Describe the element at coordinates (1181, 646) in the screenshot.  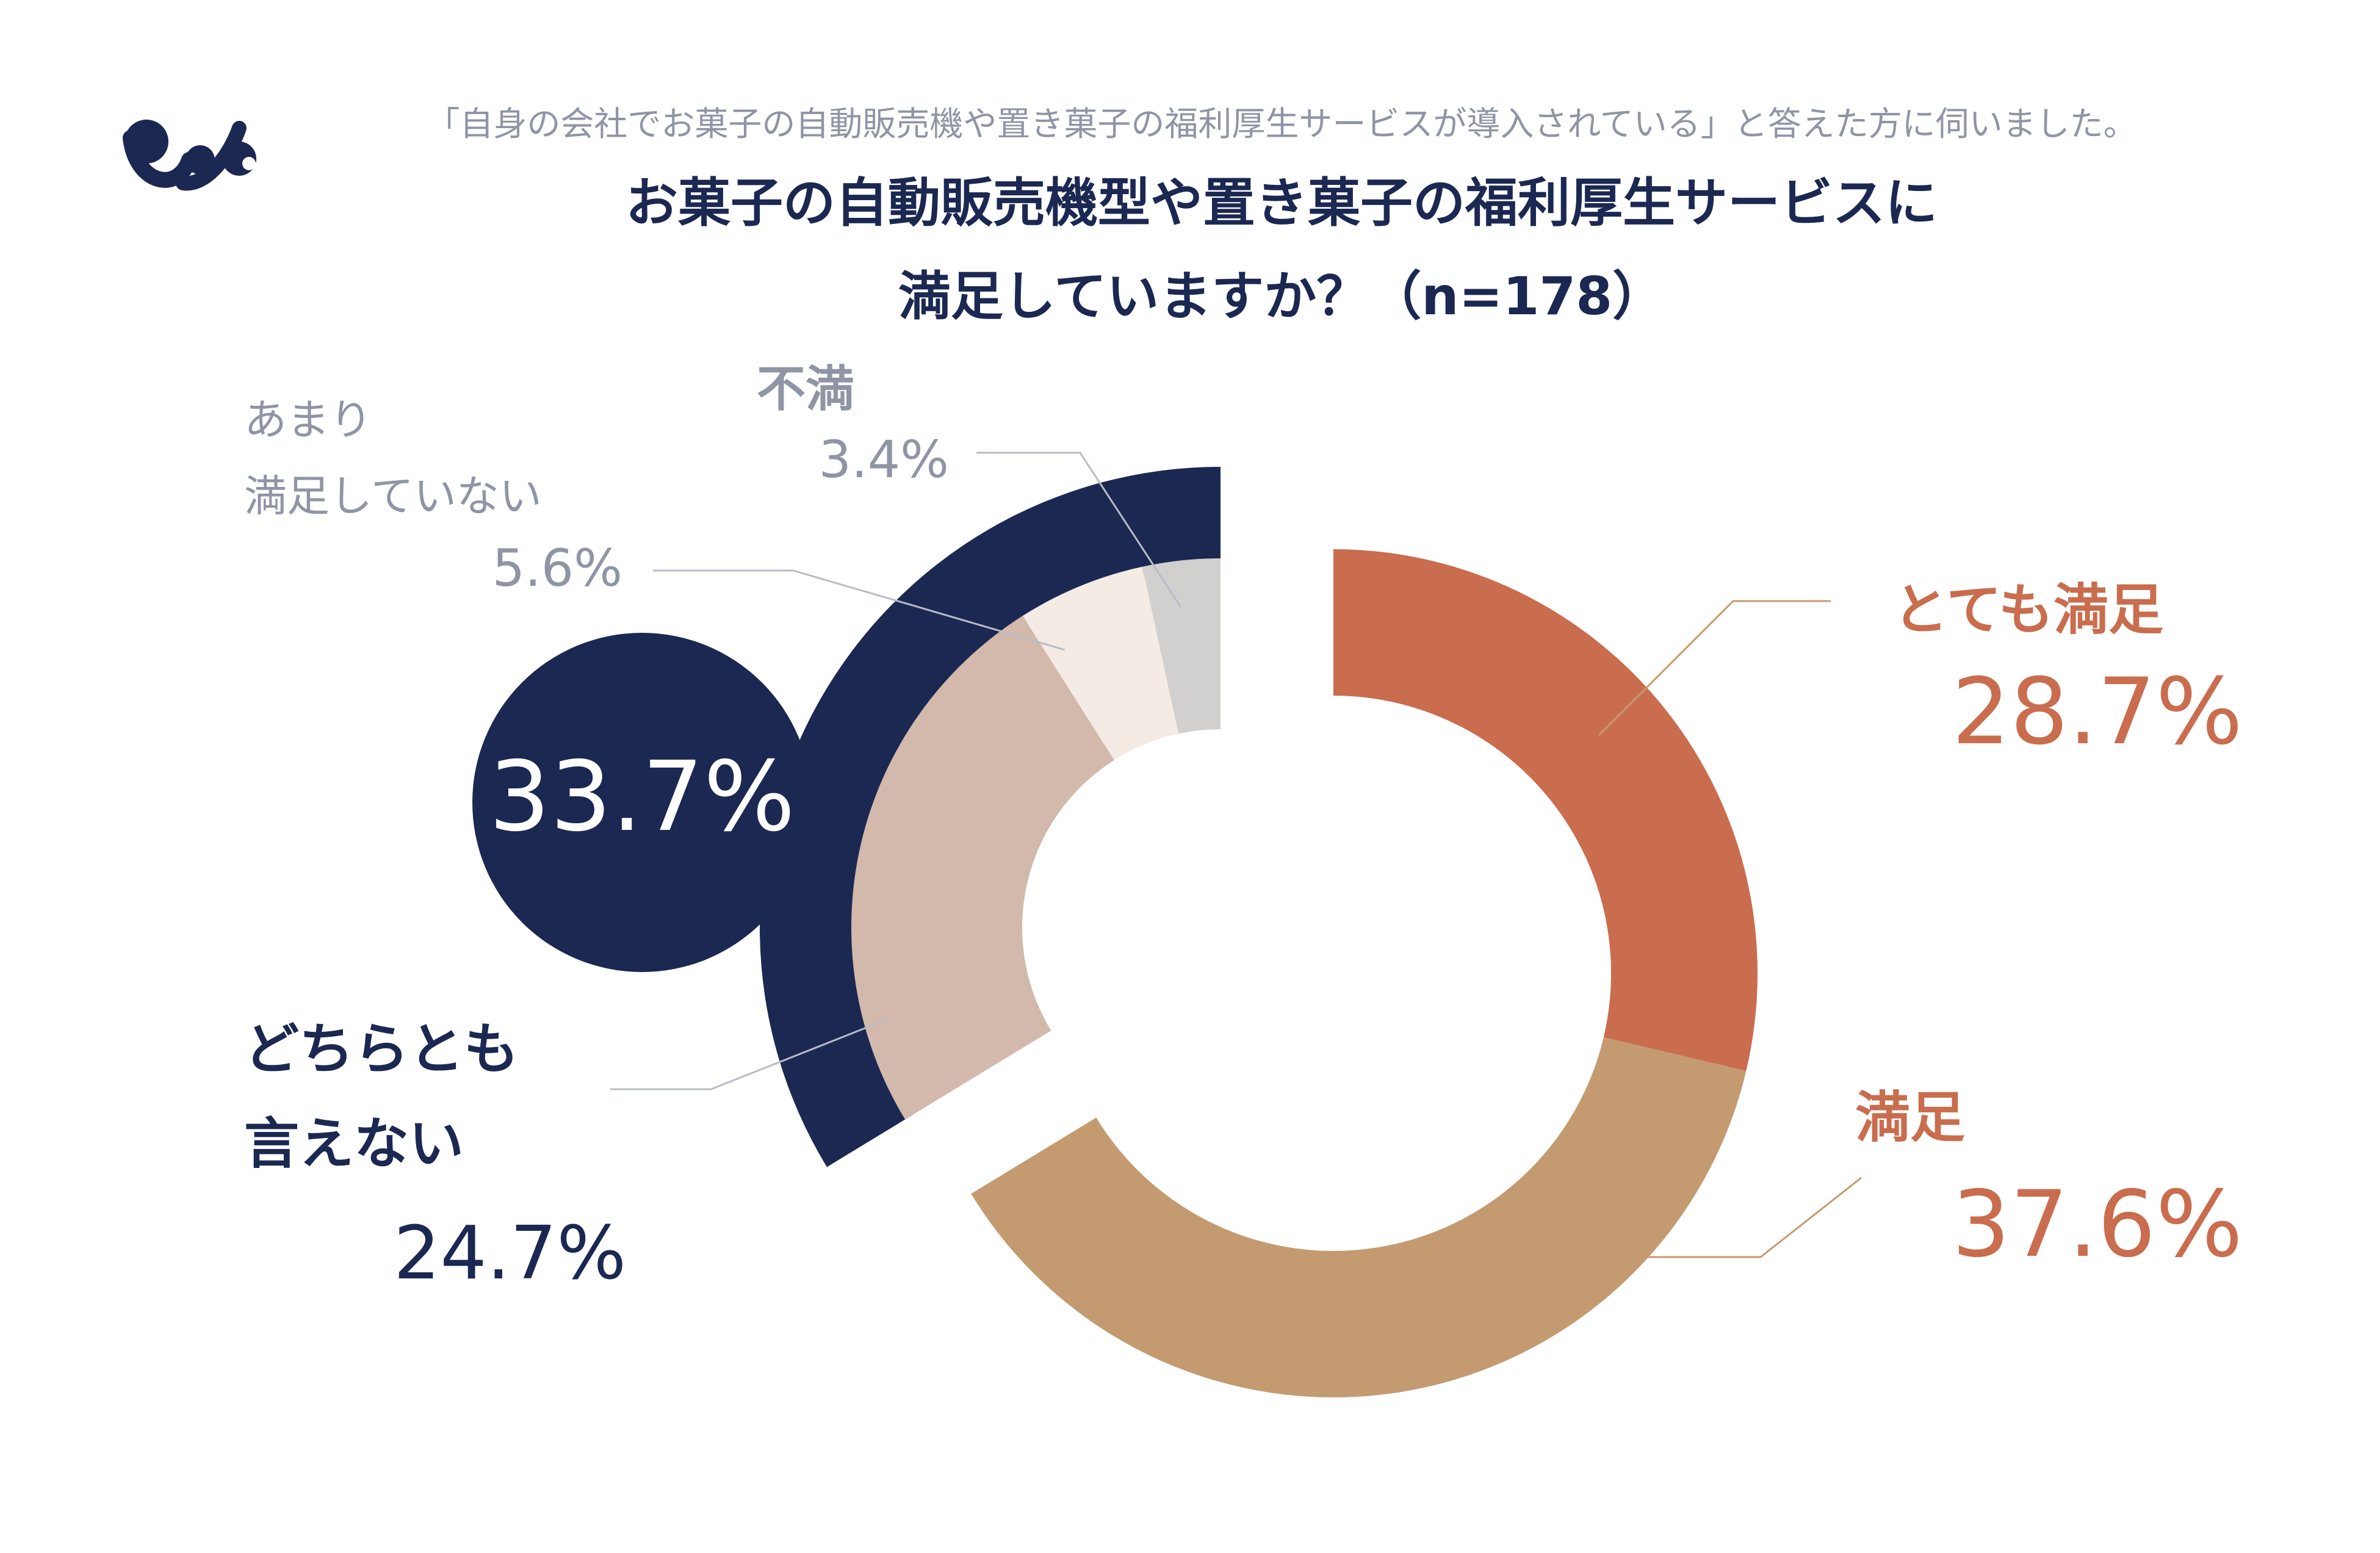
I see `slice-dissatisfied` at that location.